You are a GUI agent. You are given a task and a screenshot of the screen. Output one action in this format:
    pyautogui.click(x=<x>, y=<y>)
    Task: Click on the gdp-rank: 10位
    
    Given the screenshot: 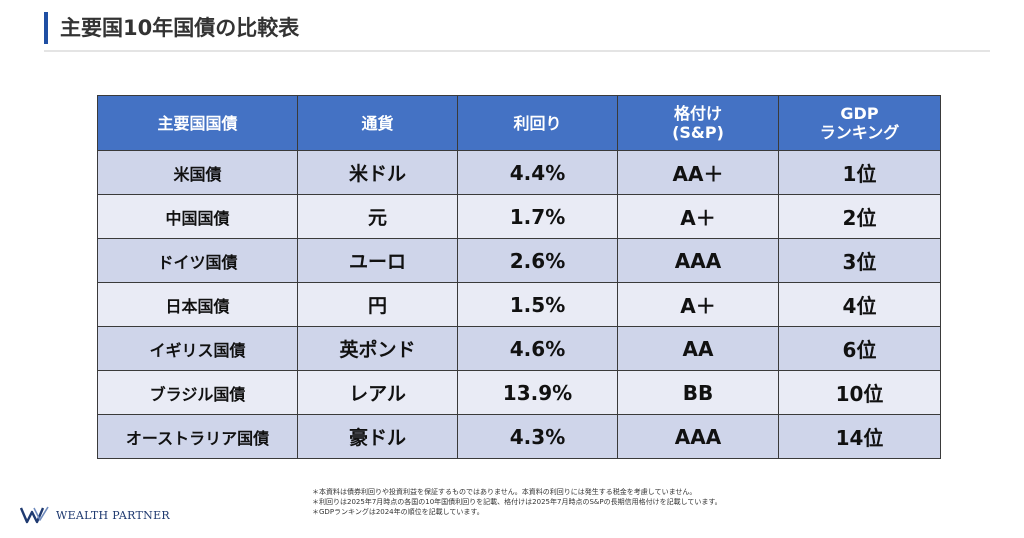 What is the action you would take?
    pyautogui.click(x=859, y=392)
    